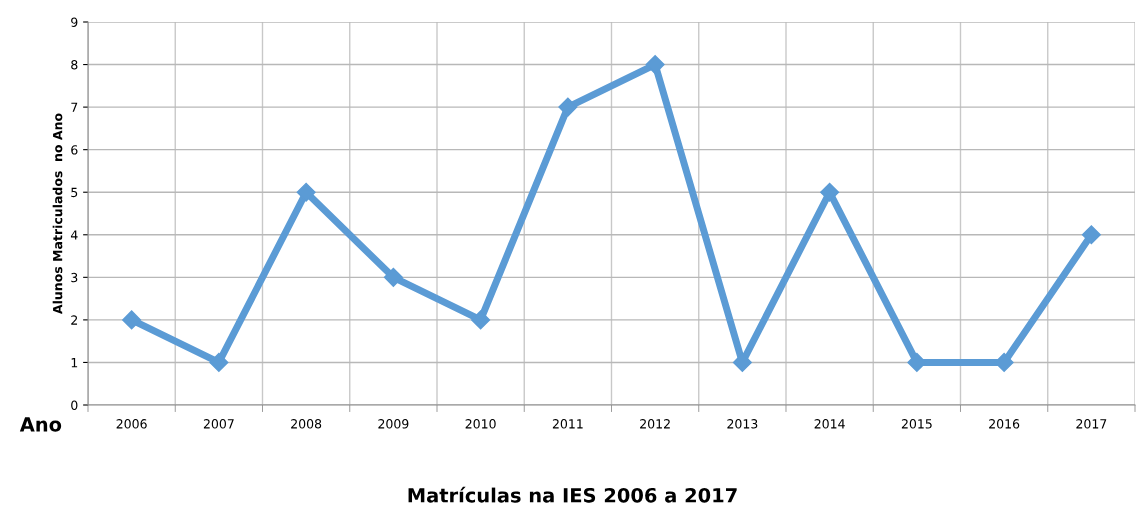 The image size is (1145, 529). Describe the element at coordinates (916, 424) in the screenshot. I see `x-tick-label: 2015` at that location.